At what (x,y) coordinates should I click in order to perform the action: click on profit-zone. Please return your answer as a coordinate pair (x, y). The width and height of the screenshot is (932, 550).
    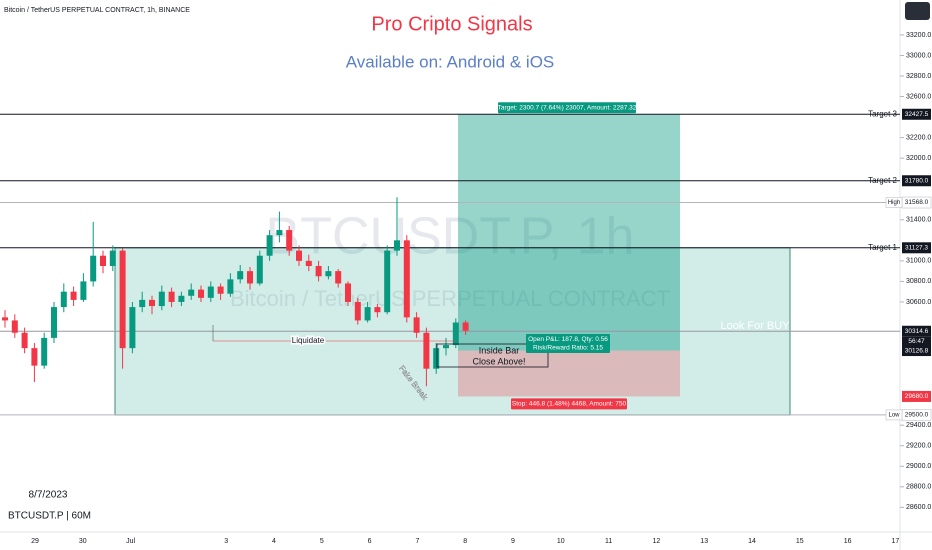
    Looking at the image, I should click on (569, 232).